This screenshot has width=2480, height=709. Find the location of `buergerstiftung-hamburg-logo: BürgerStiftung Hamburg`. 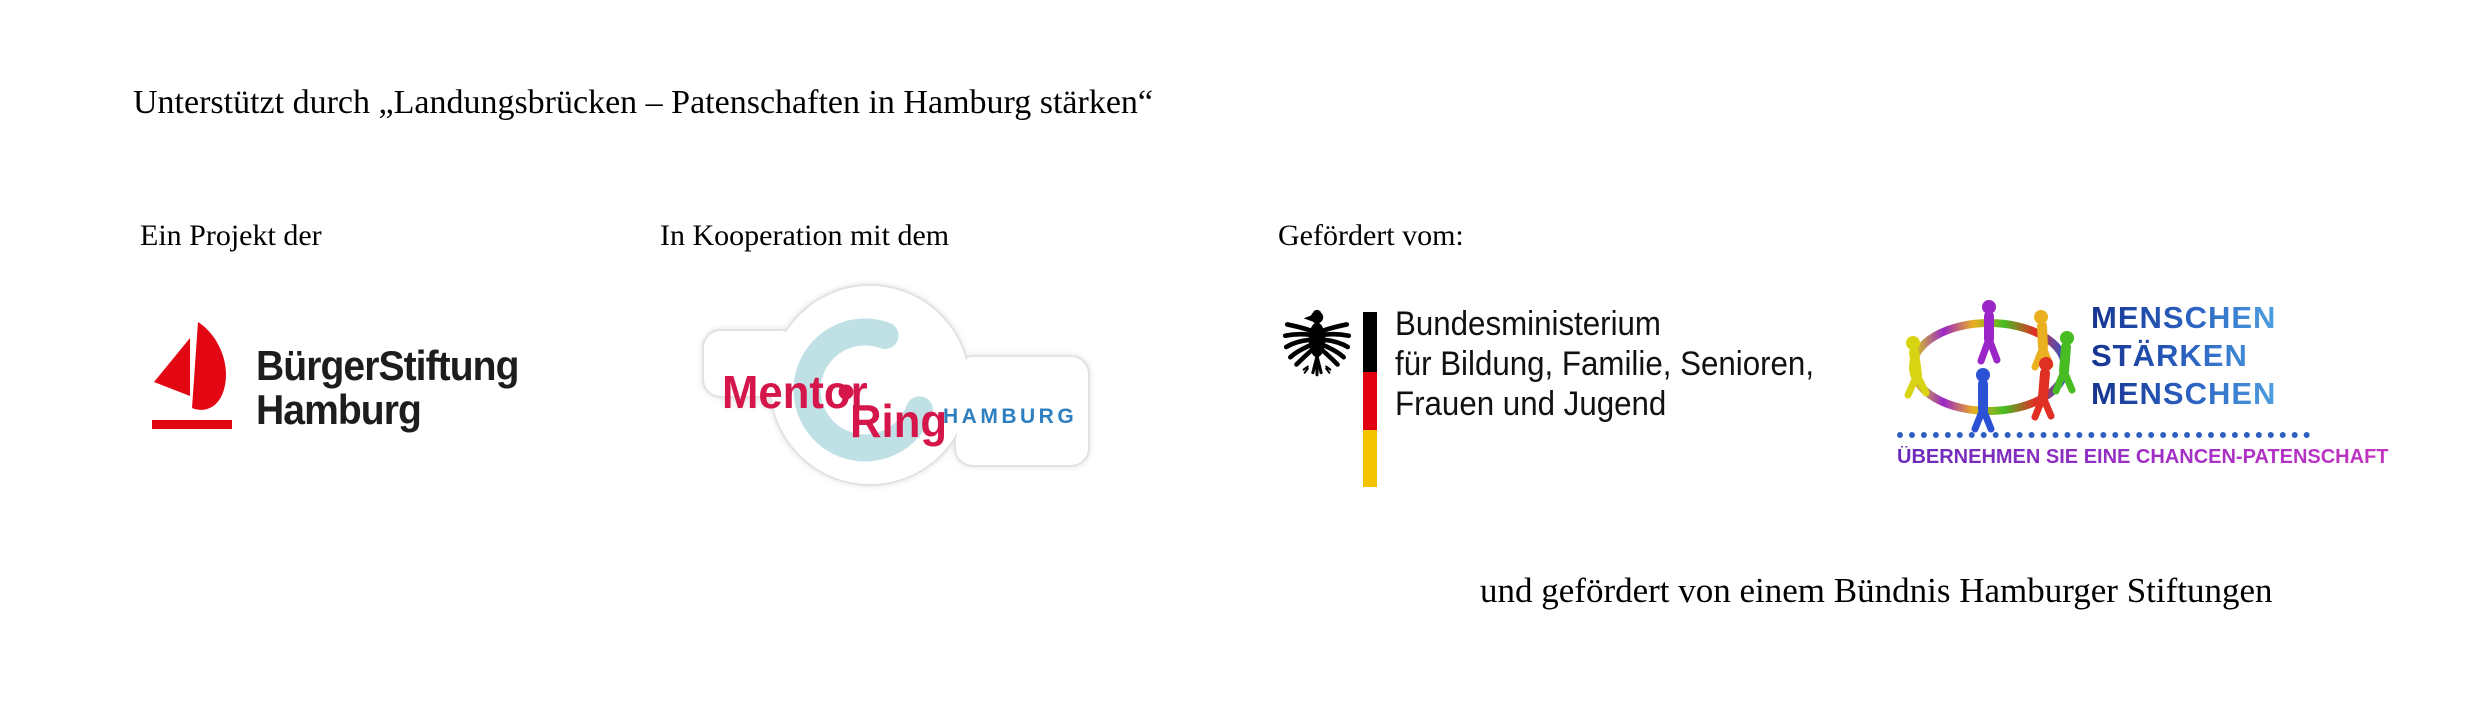

buergerstiftung-hamburg-logo: BürgerStiftung Hamburg is located at coordinates (362, 376).